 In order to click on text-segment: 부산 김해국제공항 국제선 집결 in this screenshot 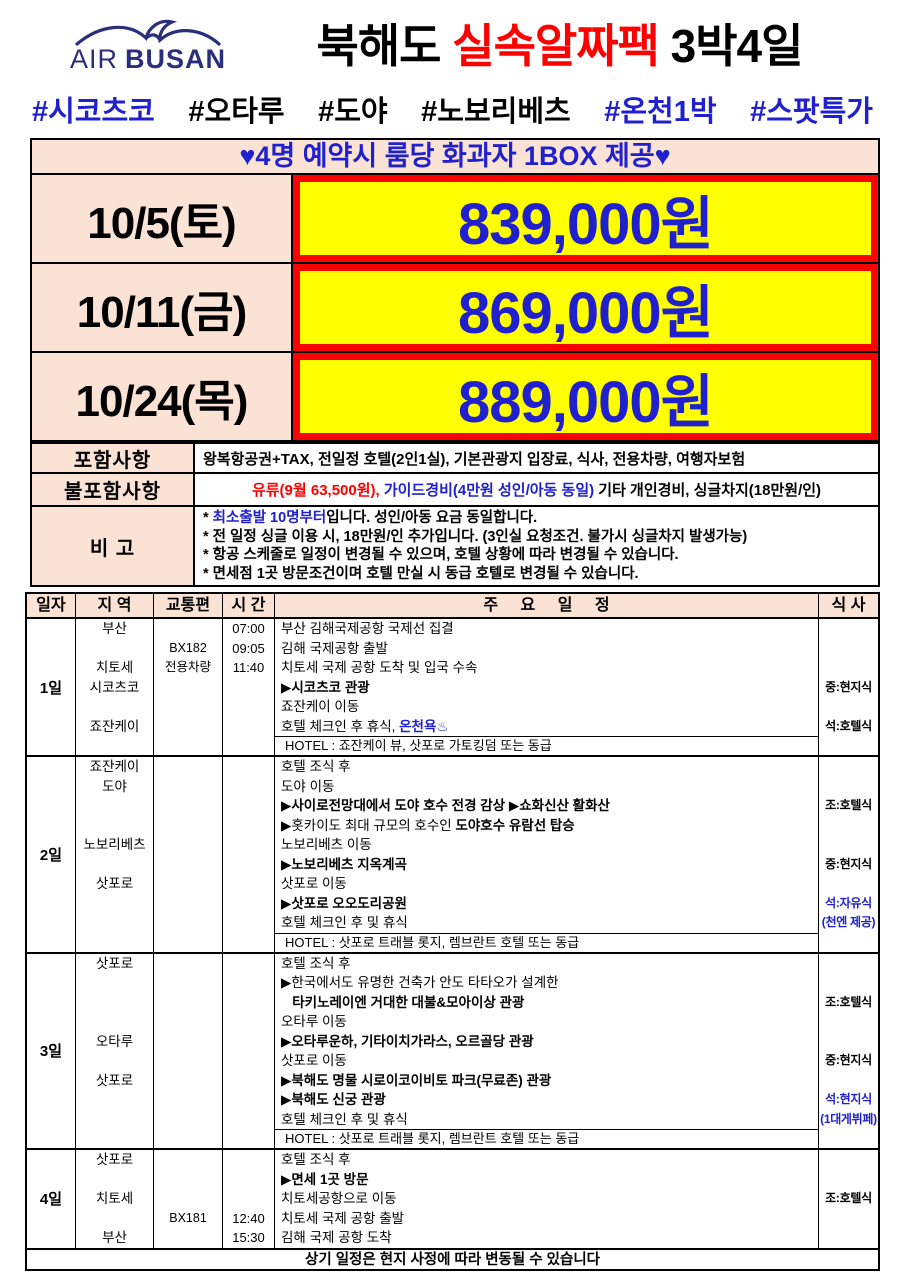, I will do `click(367, 628)`.